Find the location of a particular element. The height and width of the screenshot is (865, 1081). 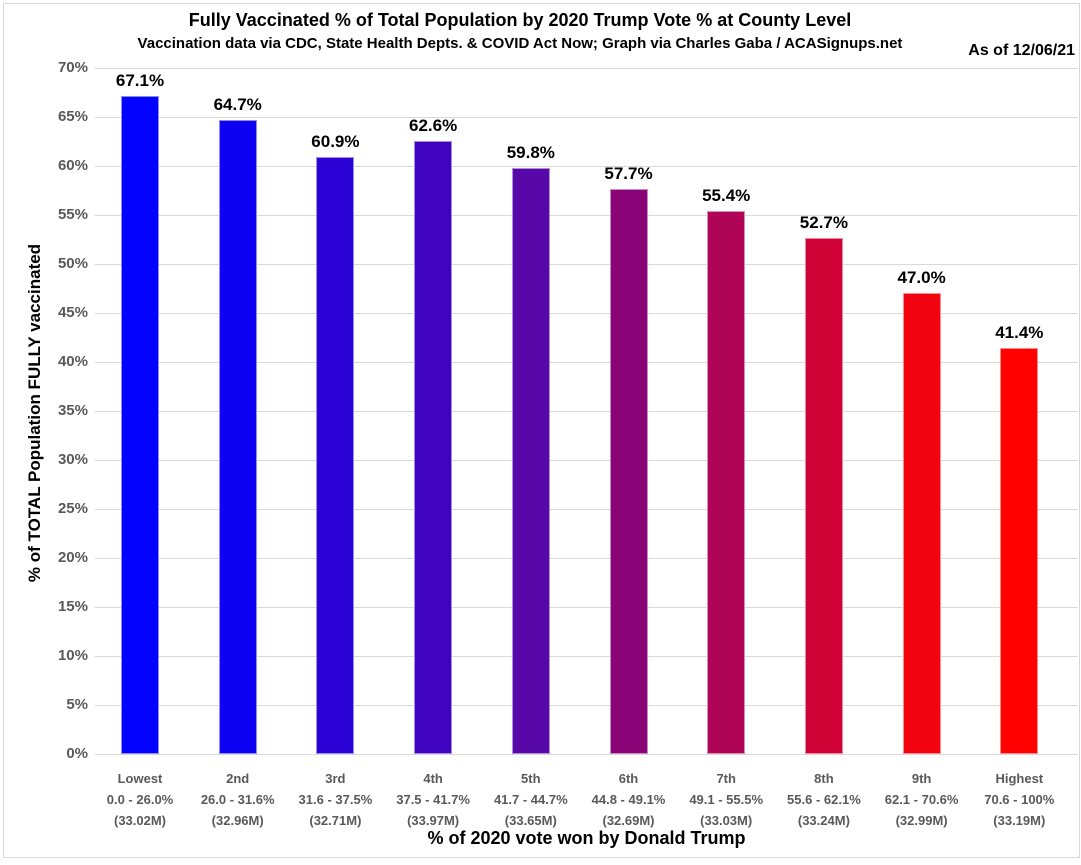

x-tick-range: 41.7 - 44.7% is located at coordinates (530, 799).